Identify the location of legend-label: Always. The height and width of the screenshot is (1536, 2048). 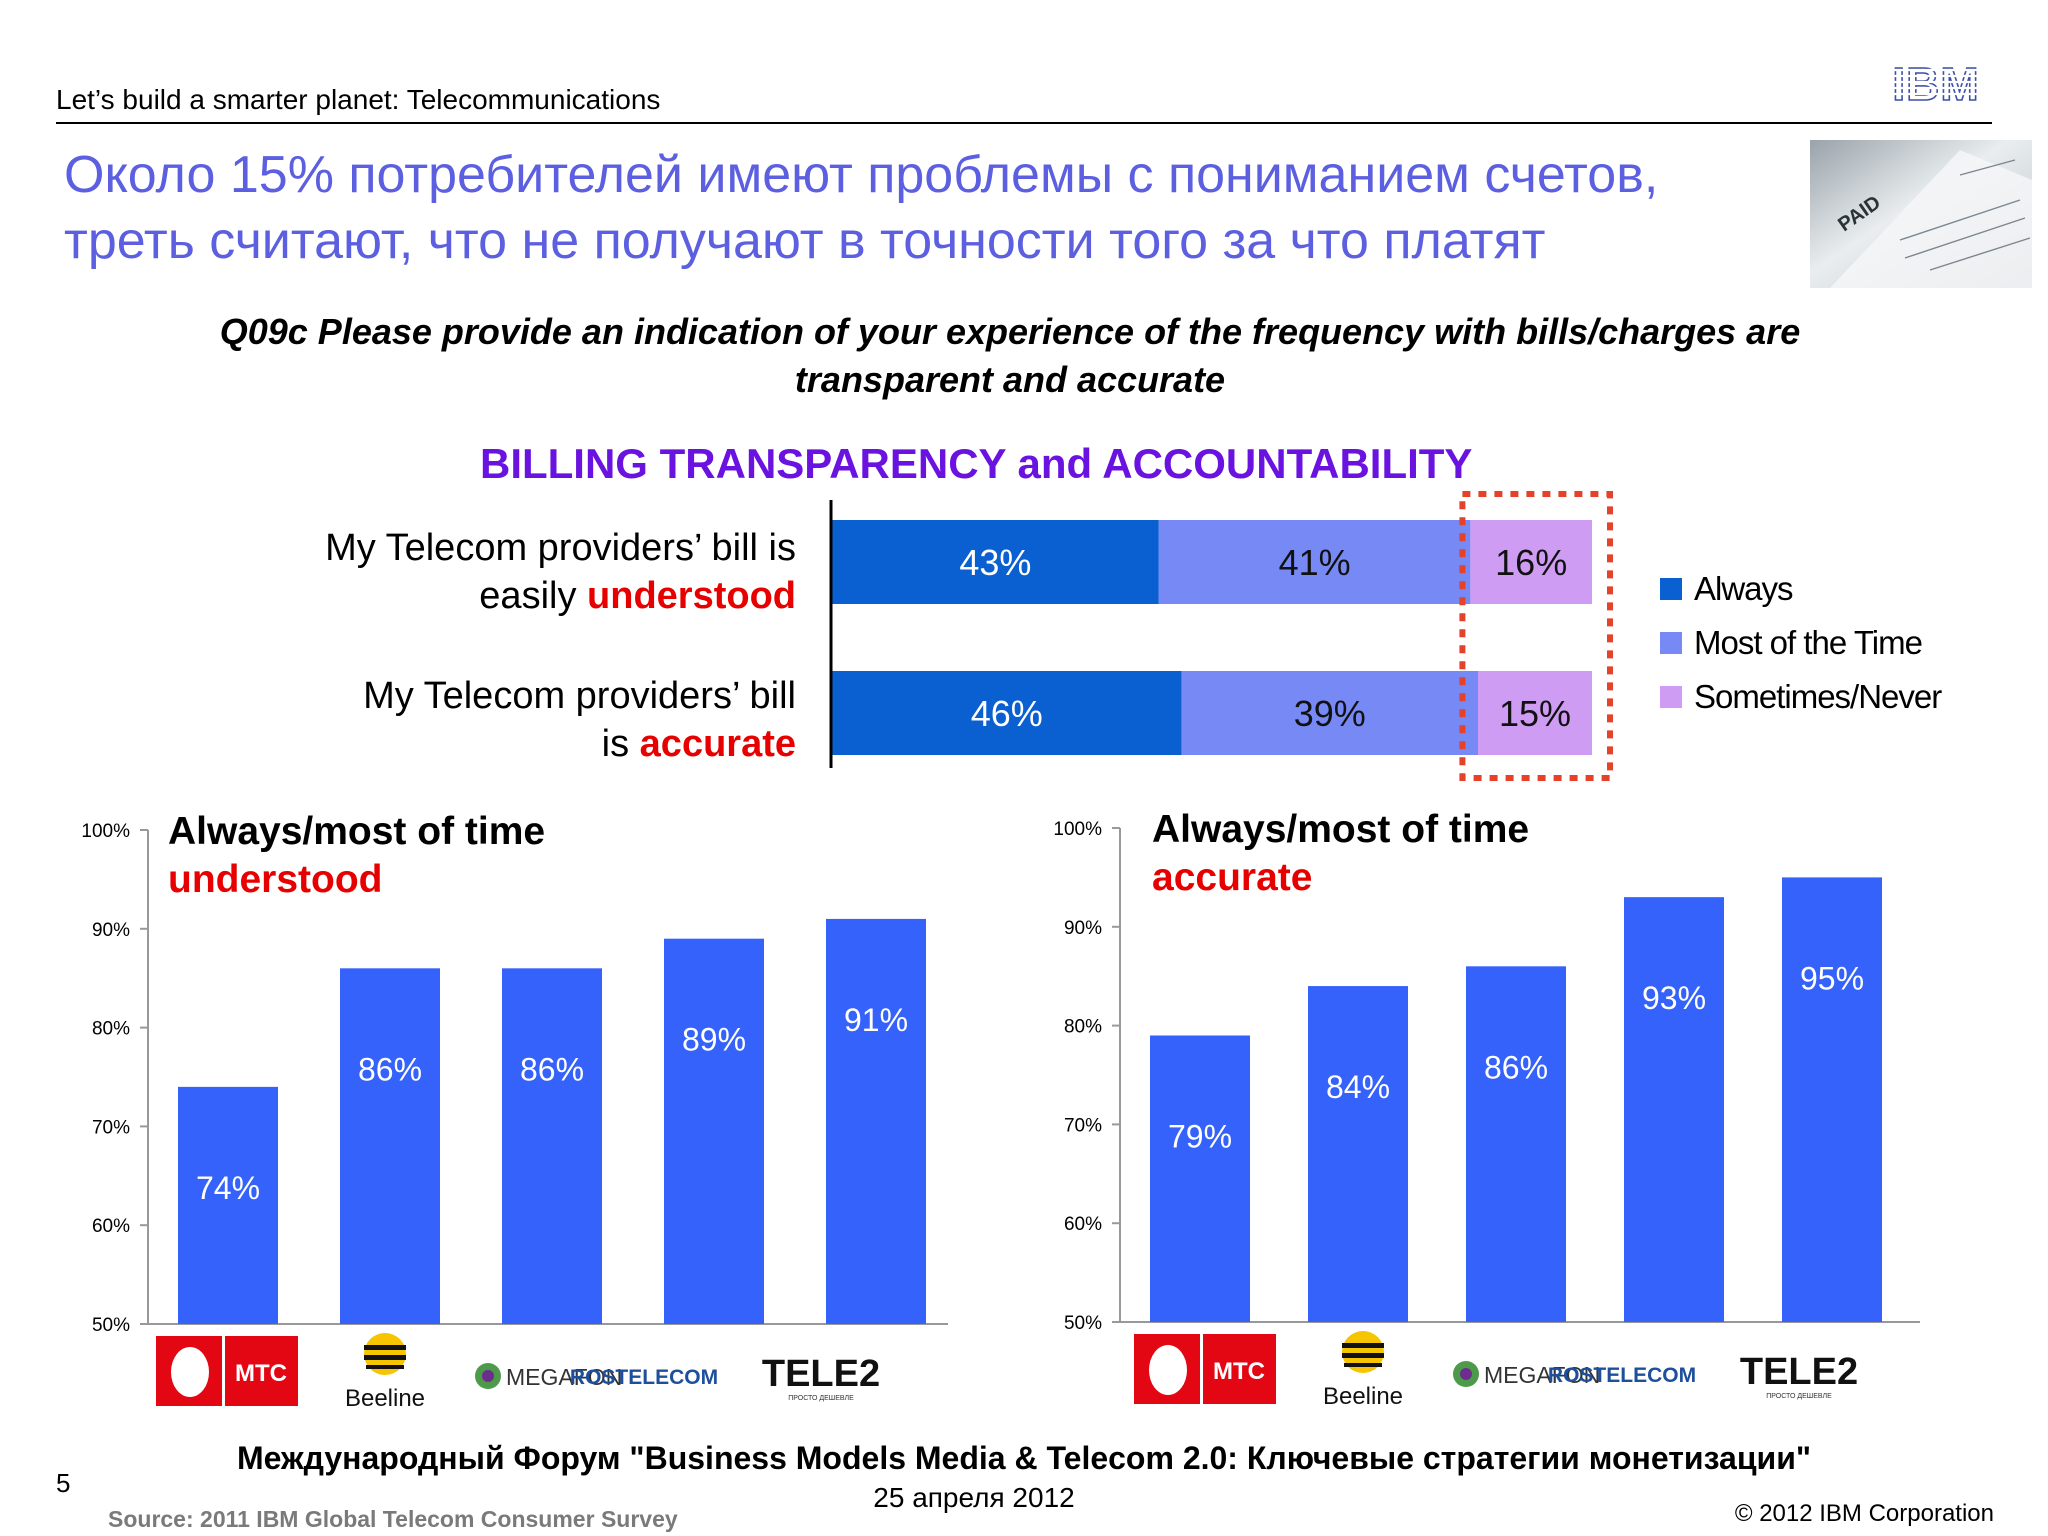
(1744, 588).